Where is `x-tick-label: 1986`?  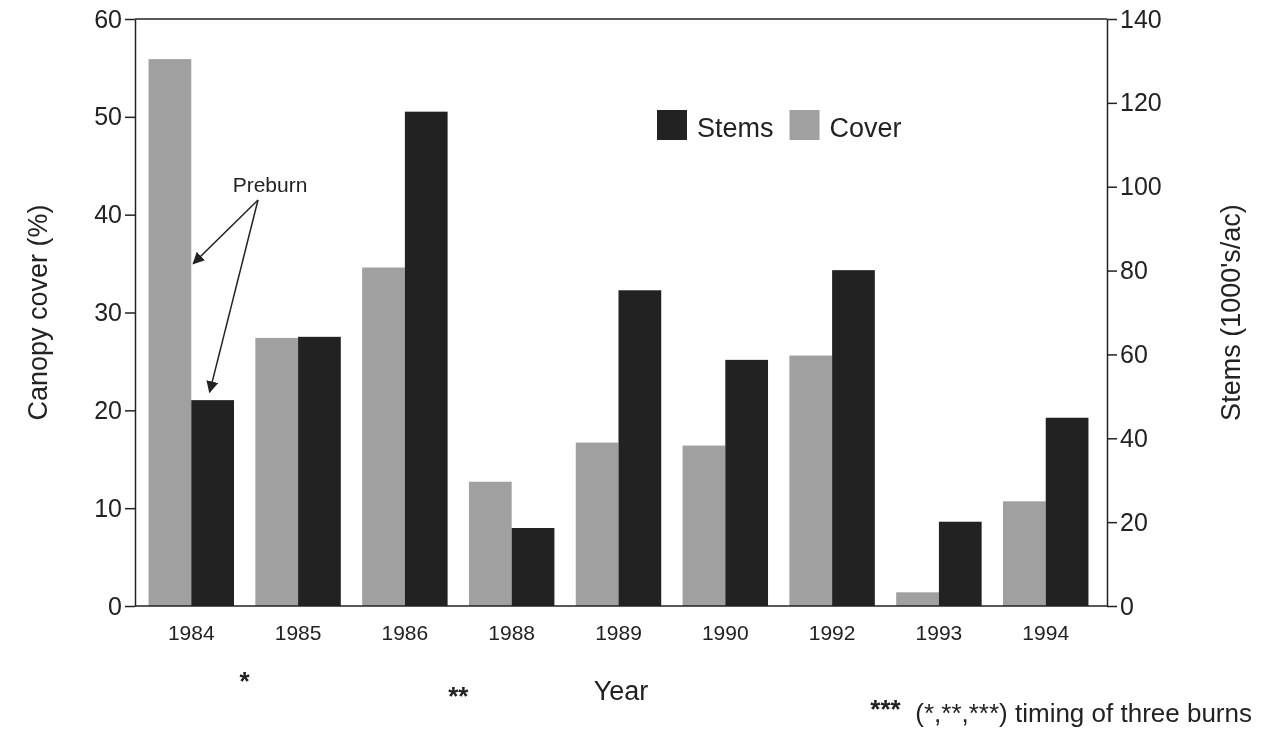
x-tick-label: 1986 is located at coordinates (405, 632).